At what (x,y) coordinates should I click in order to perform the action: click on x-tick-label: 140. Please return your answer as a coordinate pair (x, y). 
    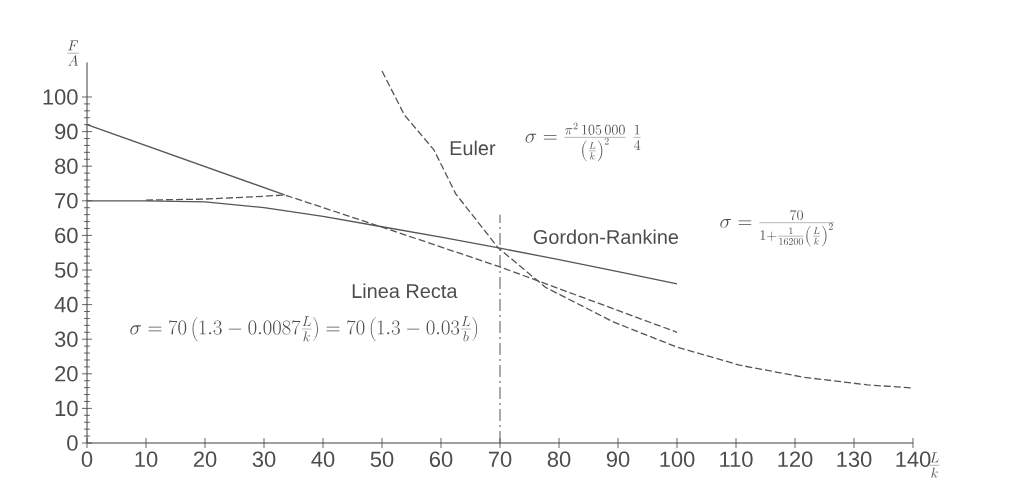
    Looking at the image, I should click on (913, 459).